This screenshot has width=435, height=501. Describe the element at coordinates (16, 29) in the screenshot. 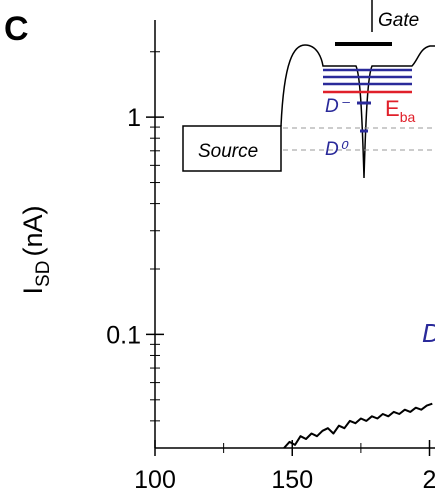

I see `panel-label: C` at that location.